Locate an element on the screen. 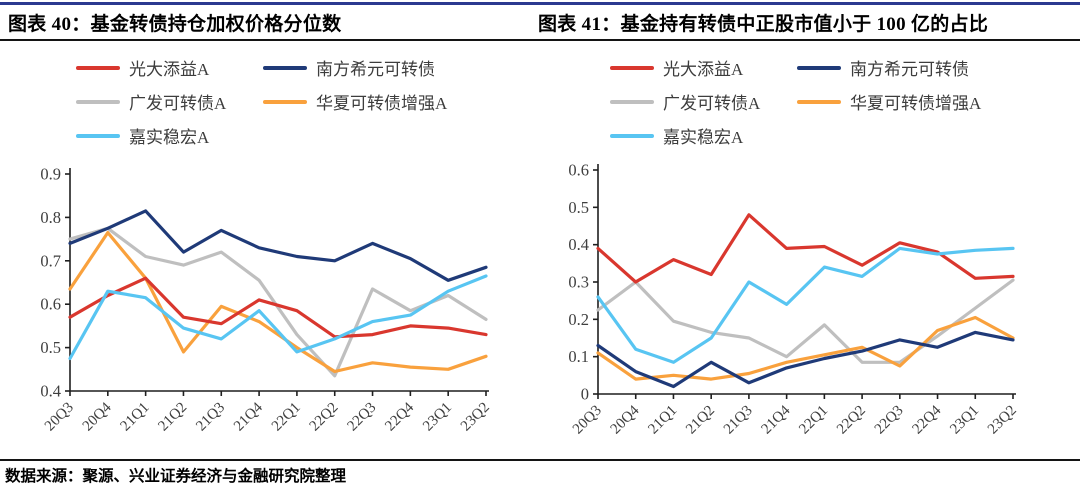  title-underline is located at coordinates (540, 40).